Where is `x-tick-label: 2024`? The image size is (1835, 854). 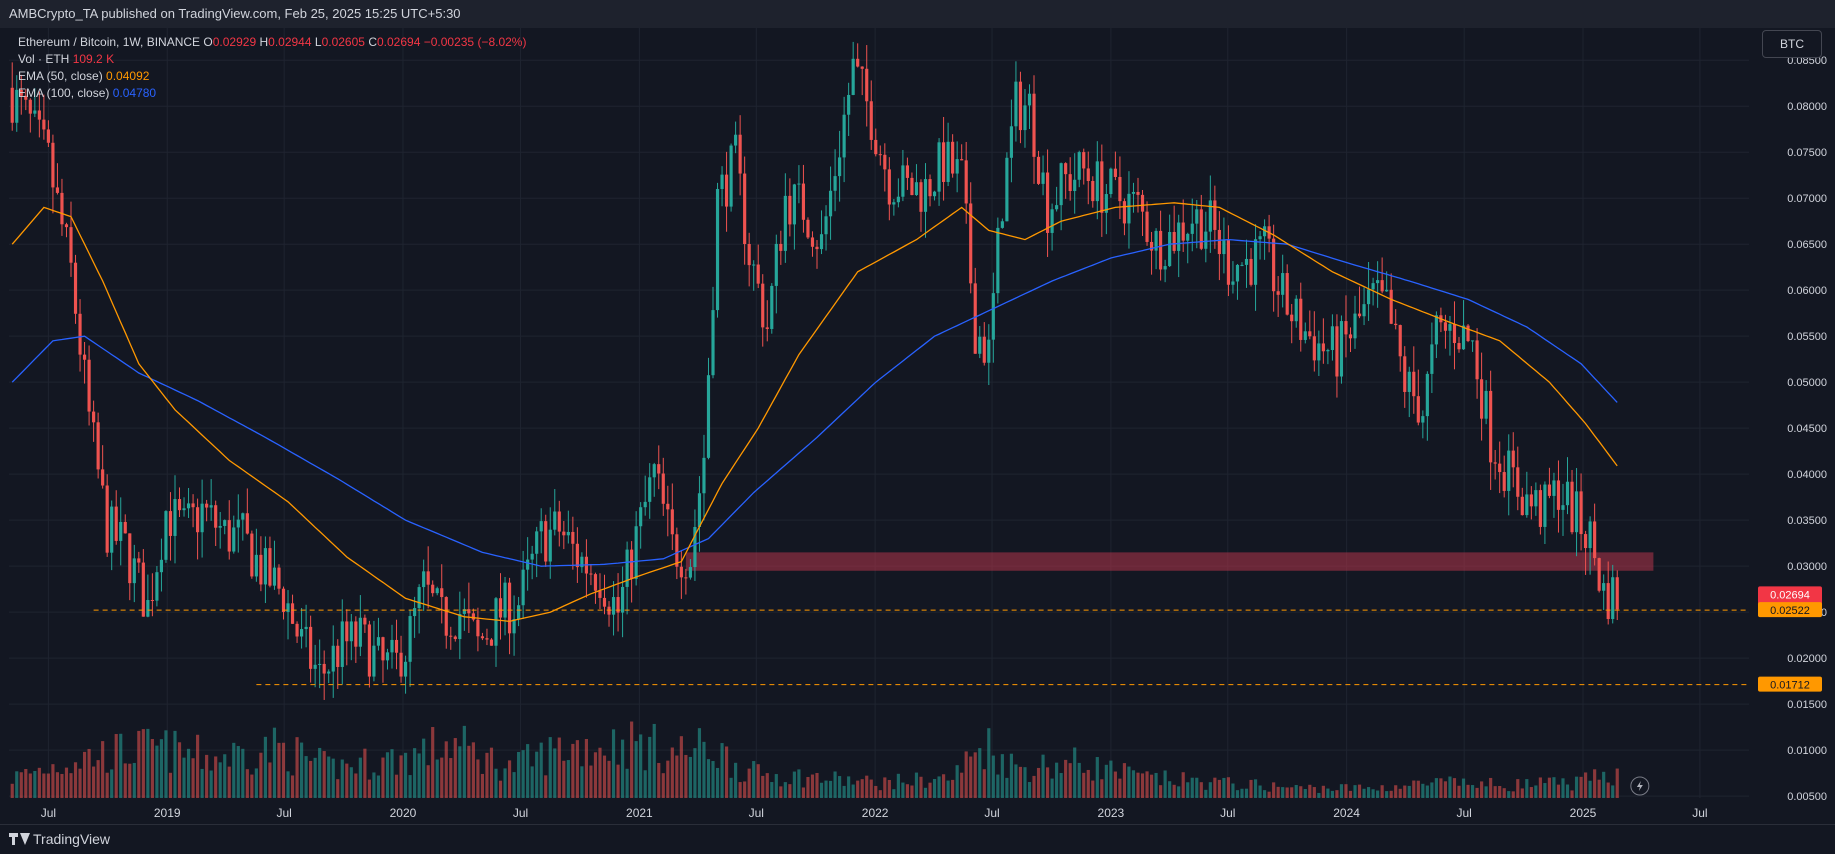
x-tick-label: 2024 is located at coordinates (1346, 813).